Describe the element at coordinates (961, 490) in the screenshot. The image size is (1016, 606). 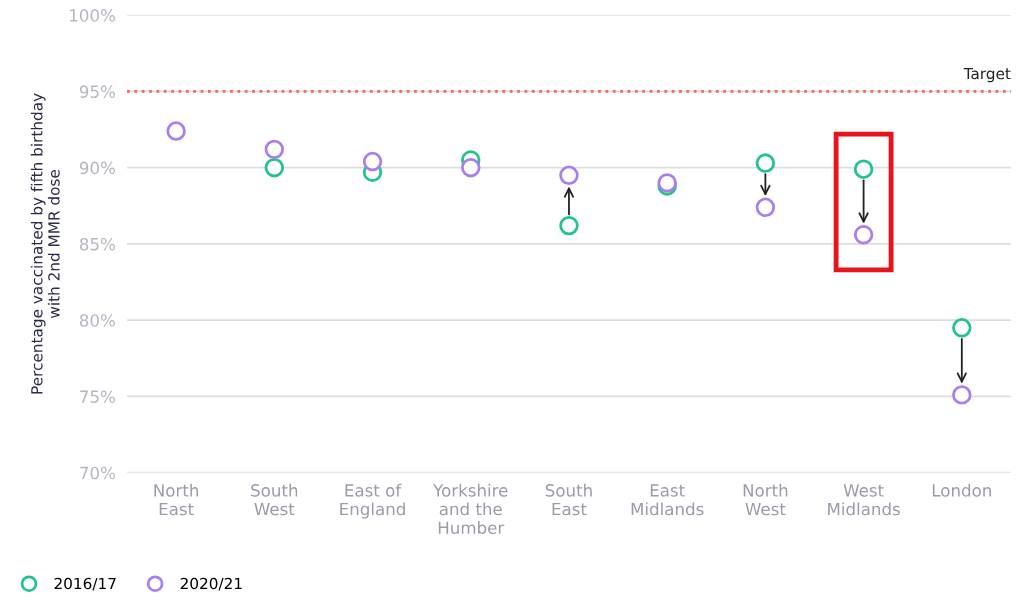
I see `x-tick-label: London` at that location.